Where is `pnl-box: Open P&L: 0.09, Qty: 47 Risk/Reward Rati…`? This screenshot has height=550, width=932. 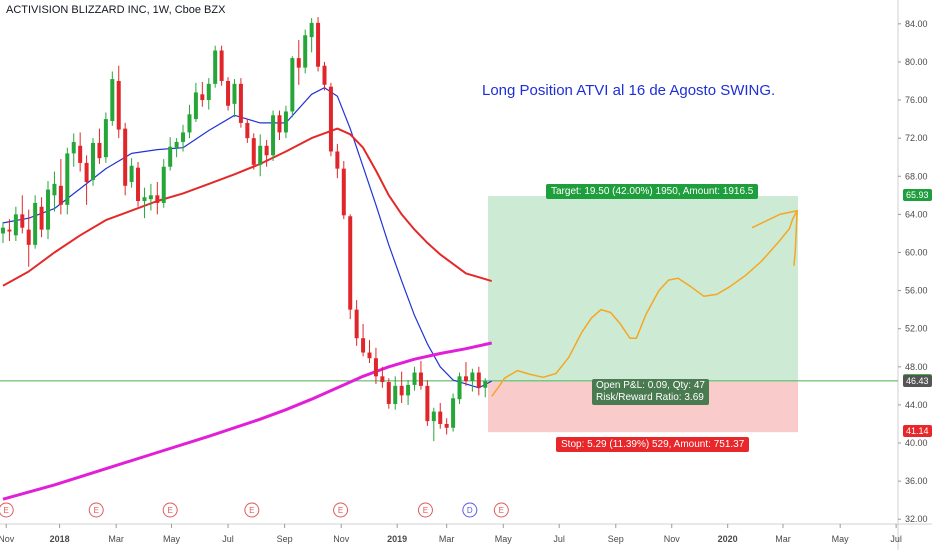
pnl-box: Open P&L: 0.09, Qty: 47 Risk/Reward Rati… is located at coordinates (650, 392).